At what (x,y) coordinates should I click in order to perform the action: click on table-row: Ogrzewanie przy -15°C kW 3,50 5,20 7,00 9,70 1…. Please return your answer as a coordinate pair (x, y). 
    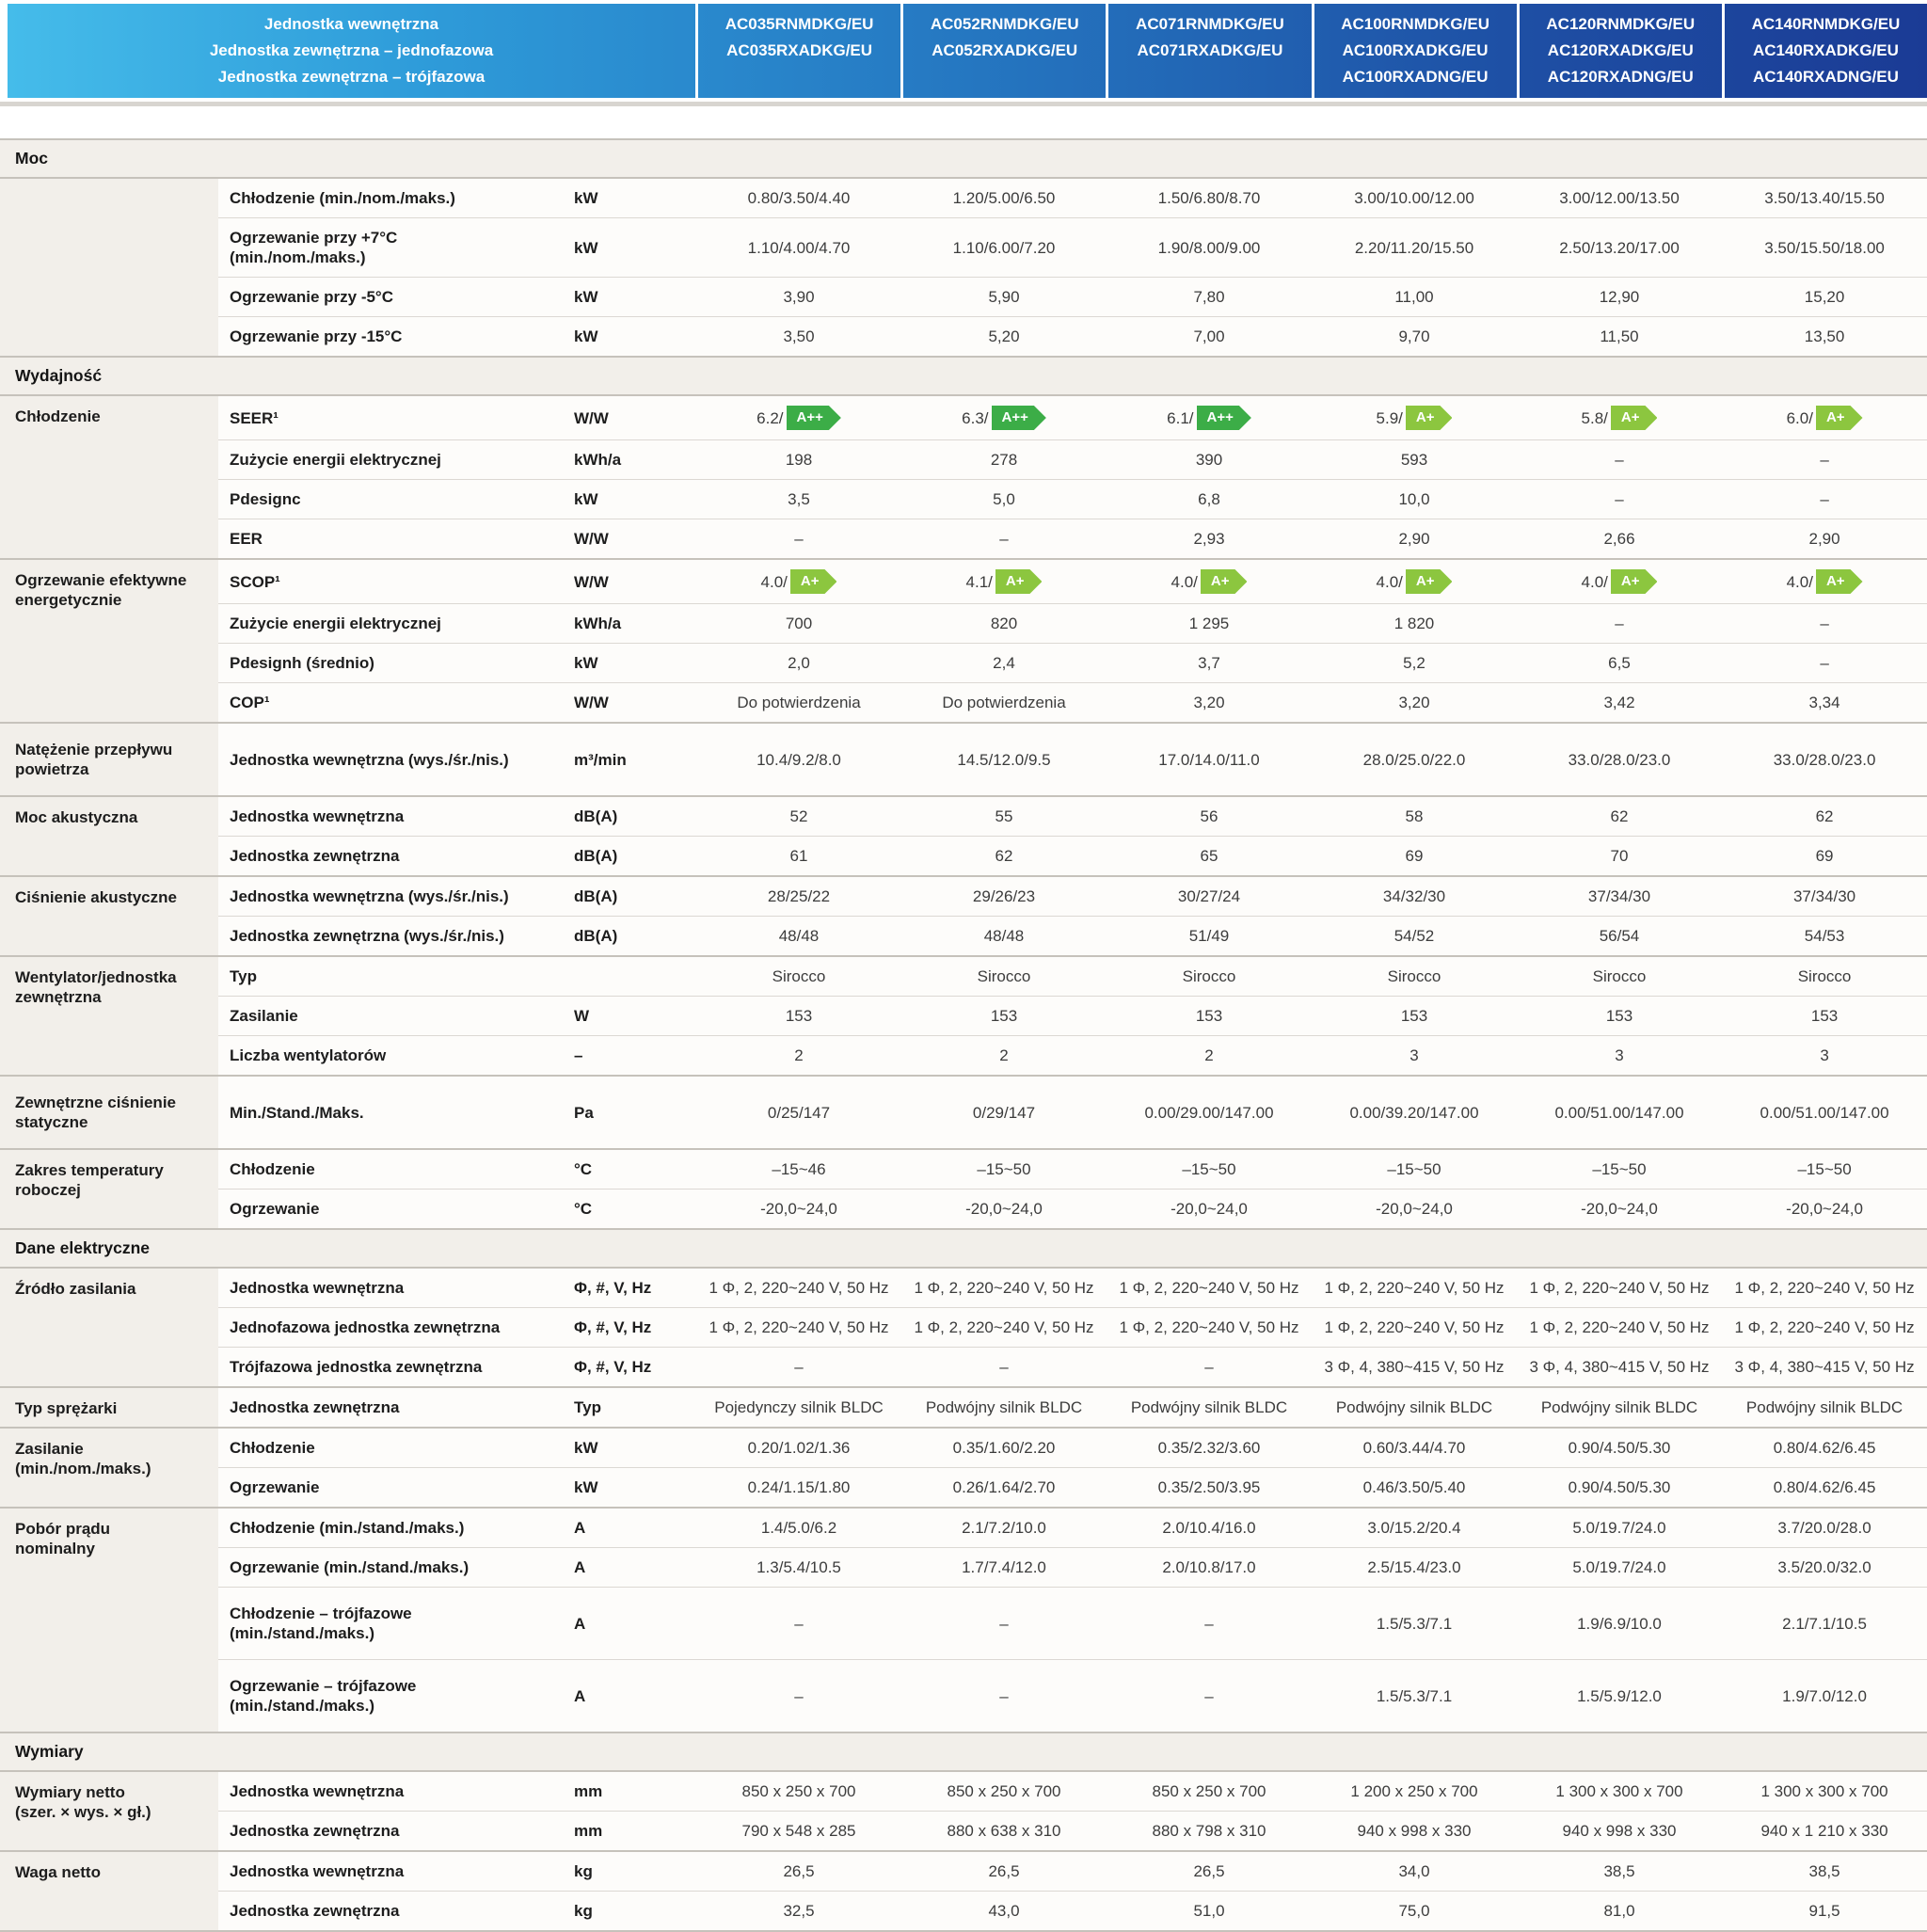
    Looking at the image, I should click on (963, 336).